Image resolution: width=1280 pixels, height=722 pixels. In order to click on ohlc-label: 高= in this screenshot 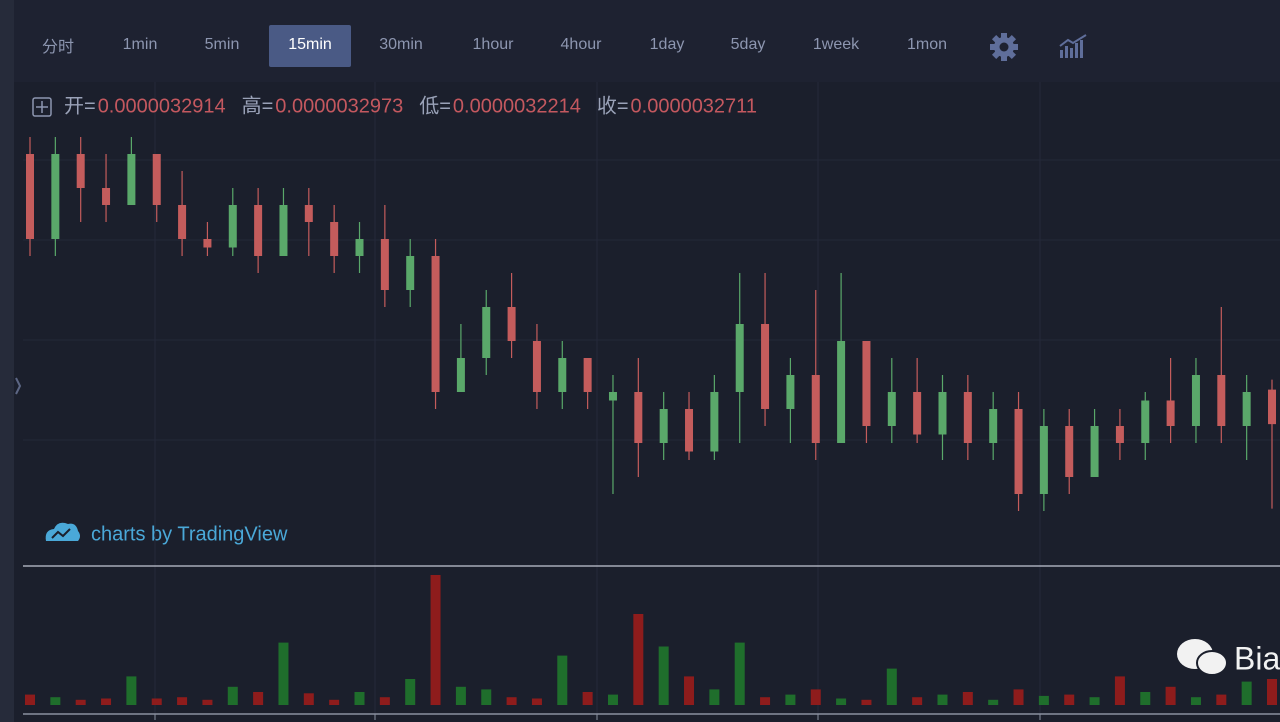, I will do `click(258, 105)`.